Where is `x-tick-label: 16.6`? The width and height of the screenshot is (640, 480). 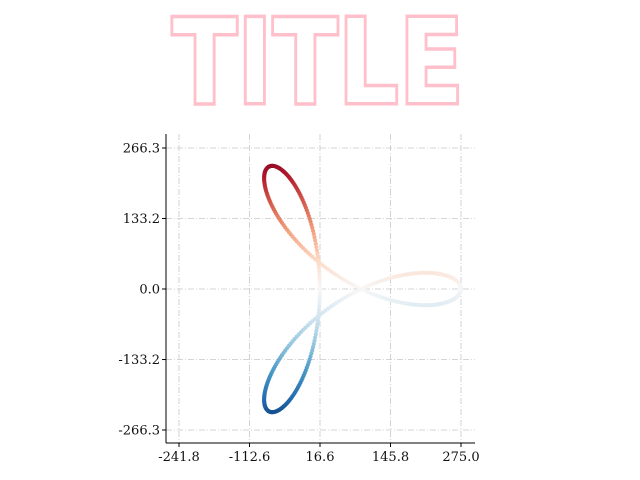
x-tick-label: 16.6 is located at coordinates (320, 457).